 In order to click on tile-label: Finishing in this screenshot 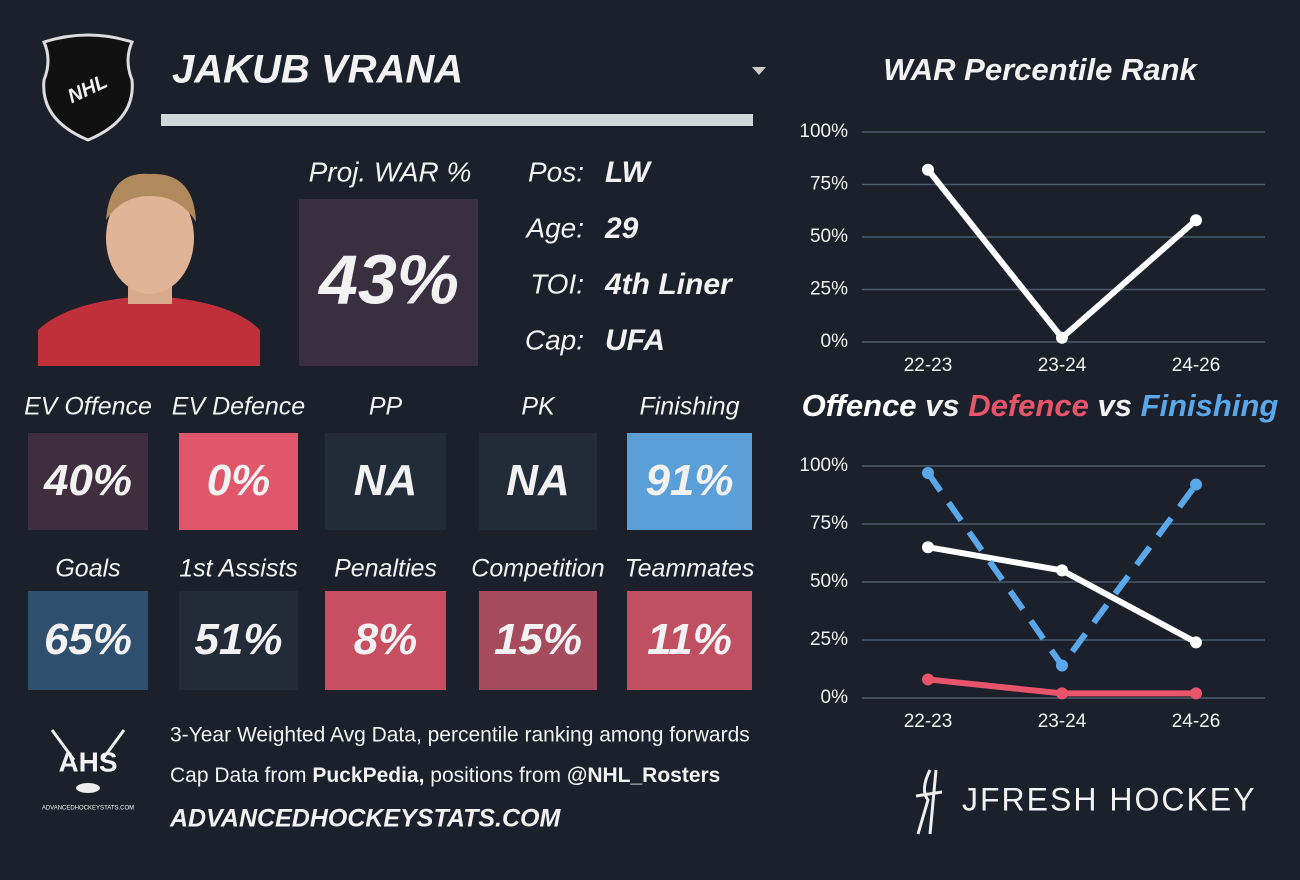, I will do `click(689, 407)`.